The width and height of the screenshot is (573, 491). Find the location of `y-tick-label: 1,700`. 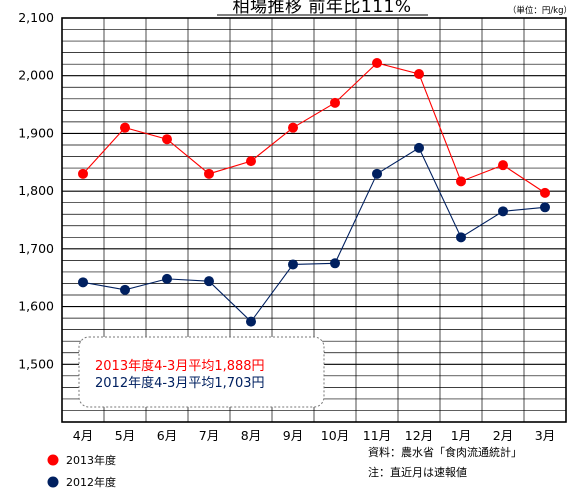

y-tick-label: 1,700 is located at coordinates (36, 248).